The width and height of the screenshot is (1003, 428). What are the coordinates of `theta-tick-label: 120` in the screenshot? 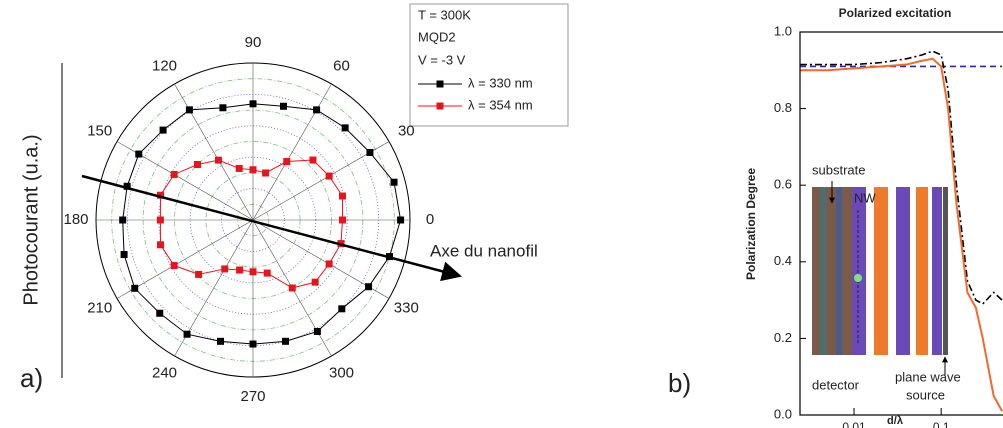 It's located at (164, 66).